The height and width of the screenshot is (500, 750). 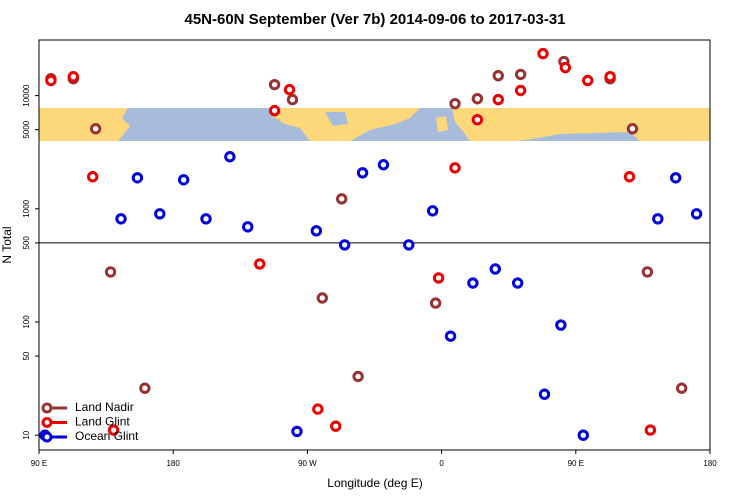 I want to click on map-strip, so click(x=374, y=124).